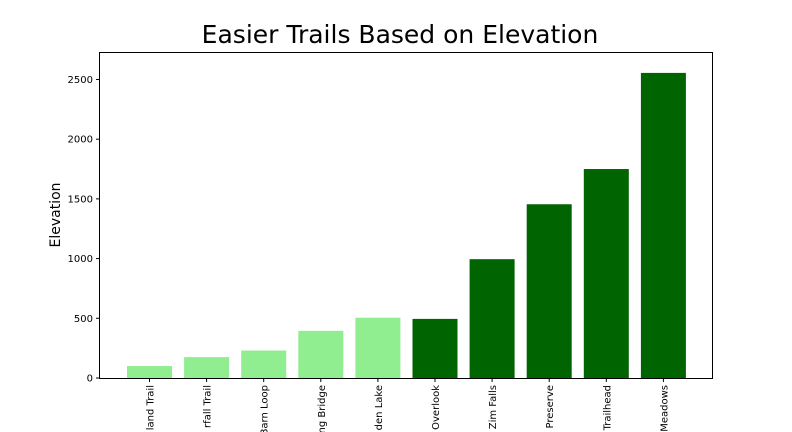 The image size is (792, 432). What do you see at coordinates (80, 259) in the screenshot?
I see `y-tick-label-2: 1000` at bounding box center [80, 259].